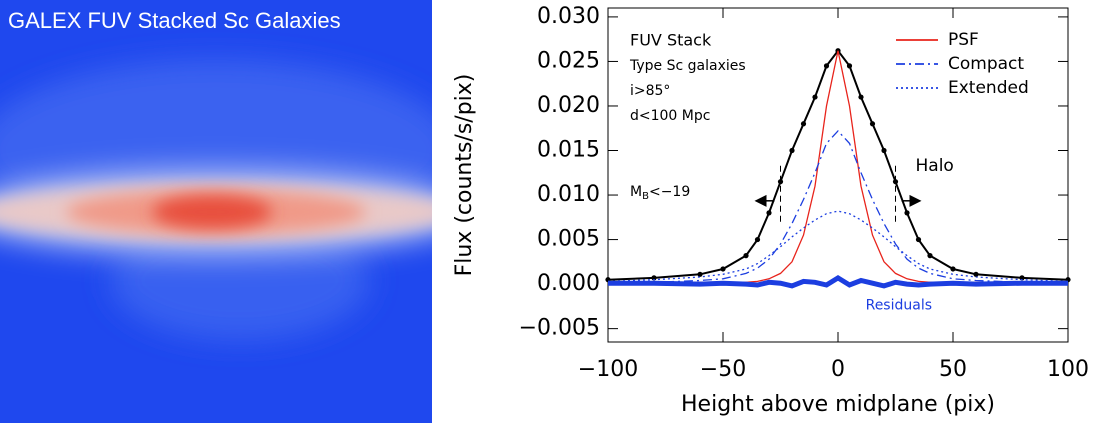  What do you see at coordinates (568, 194) in the screenshot?
I see `y-tick-label: 0.010` at bounding box center [568, 194].